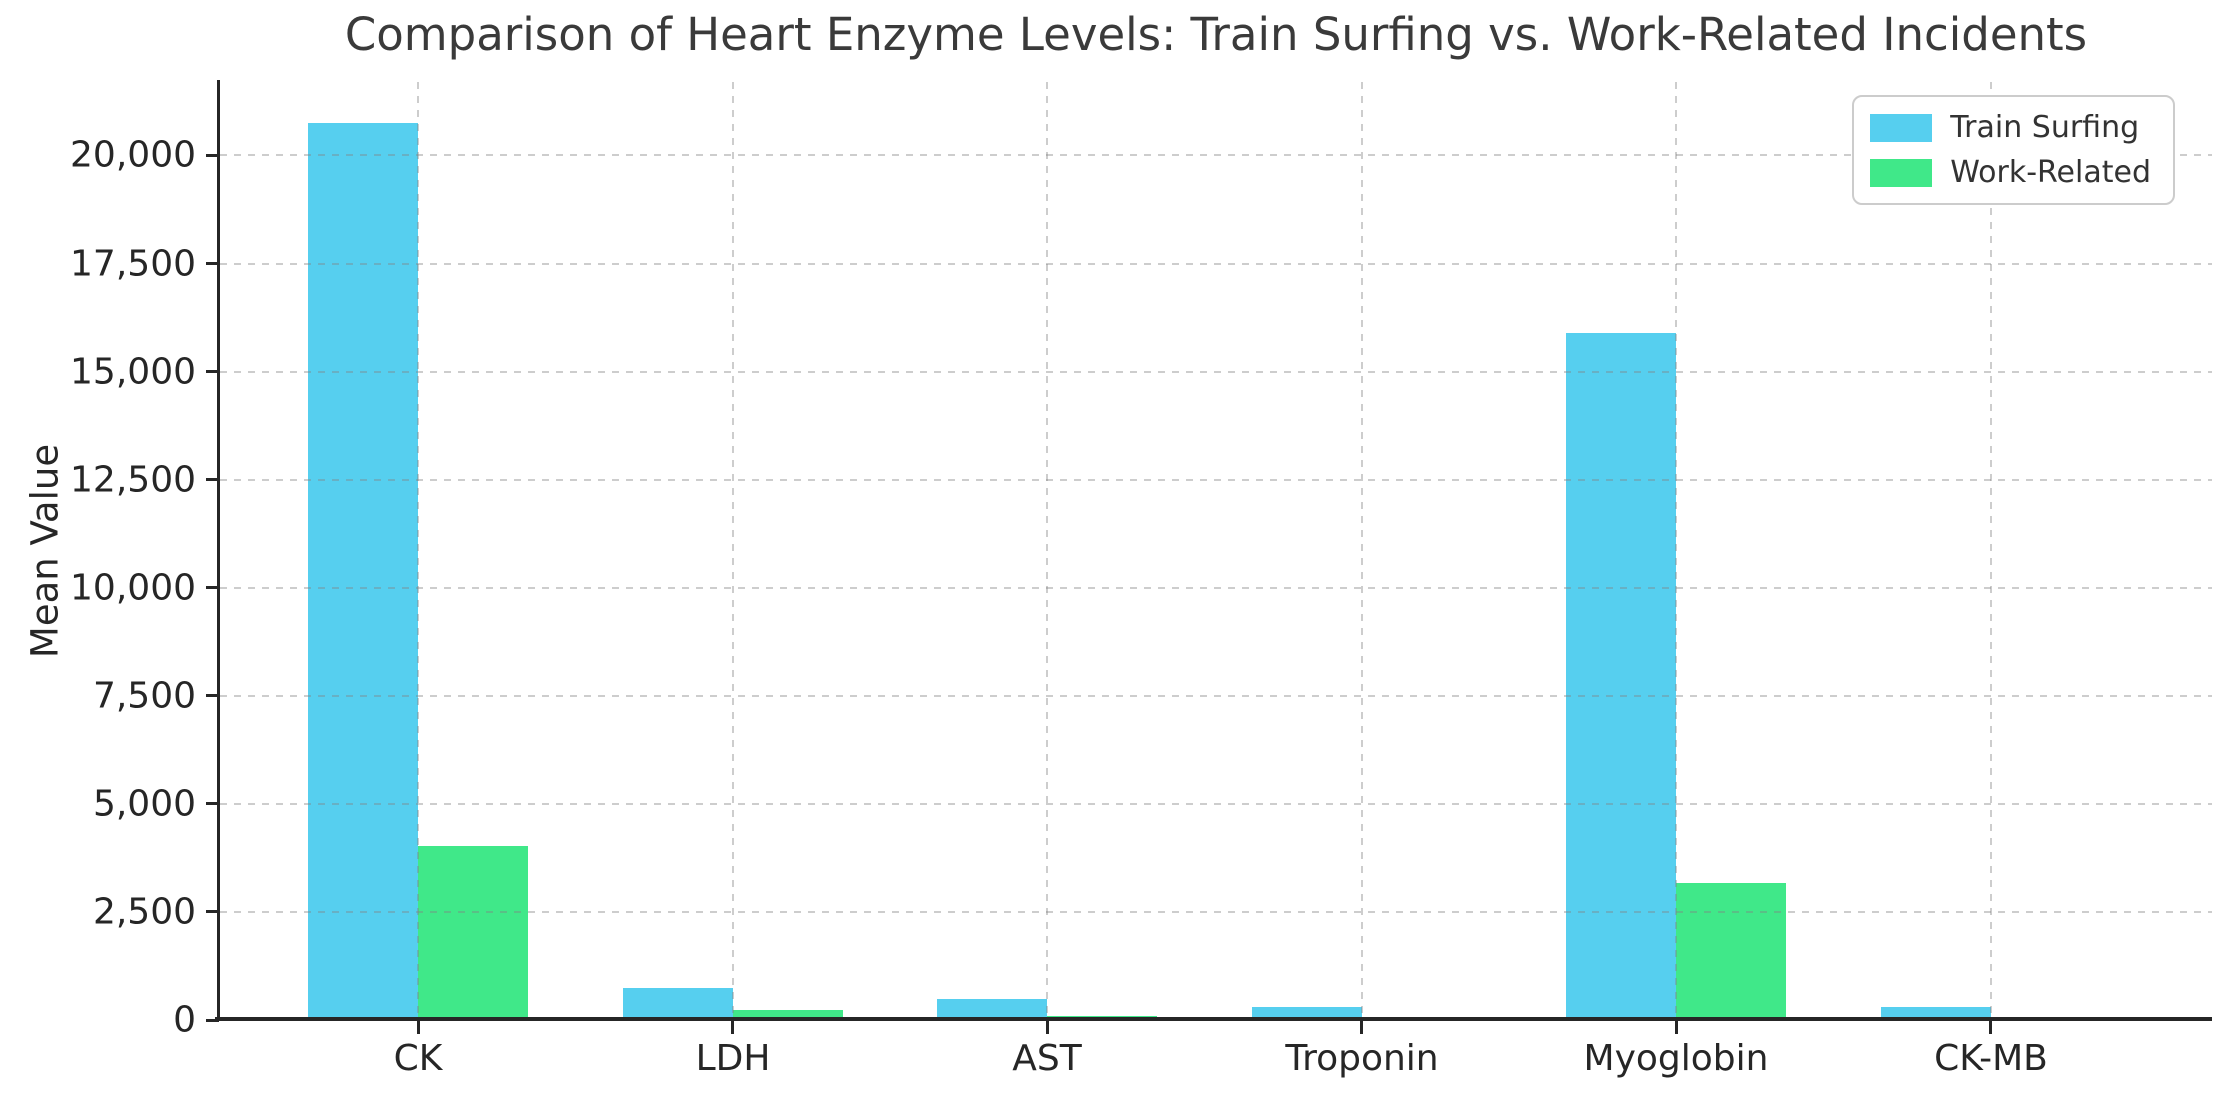 The width and height of the screenshot is (2220, 1096). Describe the element at coordinates (1676, 1058) in the screenshot. I see `x-tick-label: Myoglobin` at that location.